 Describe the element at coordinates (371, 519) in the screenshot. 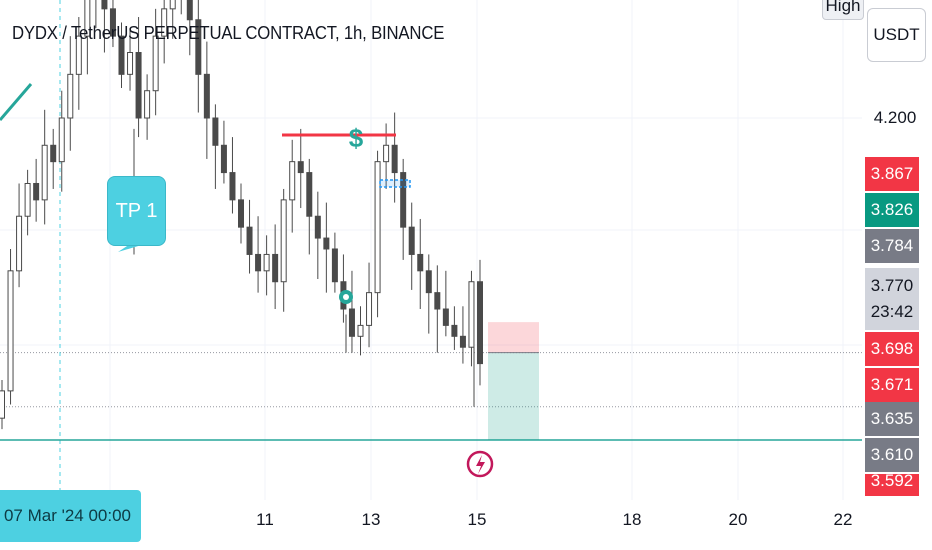

I see `time-axis-tick: 13` at that location.